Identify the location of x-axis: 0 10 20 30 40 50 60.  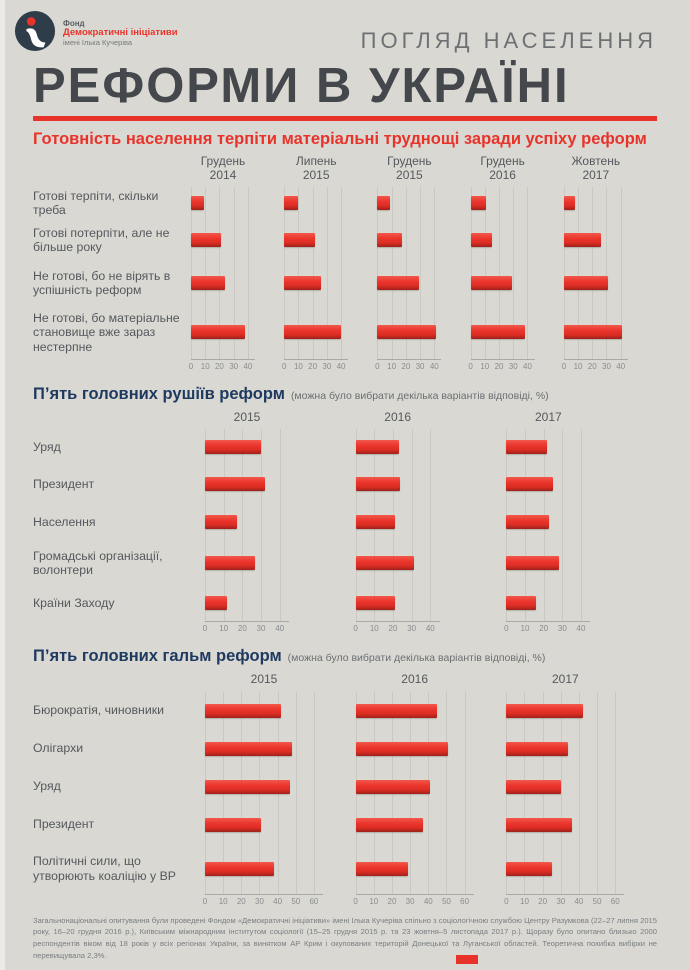
(564, 900).